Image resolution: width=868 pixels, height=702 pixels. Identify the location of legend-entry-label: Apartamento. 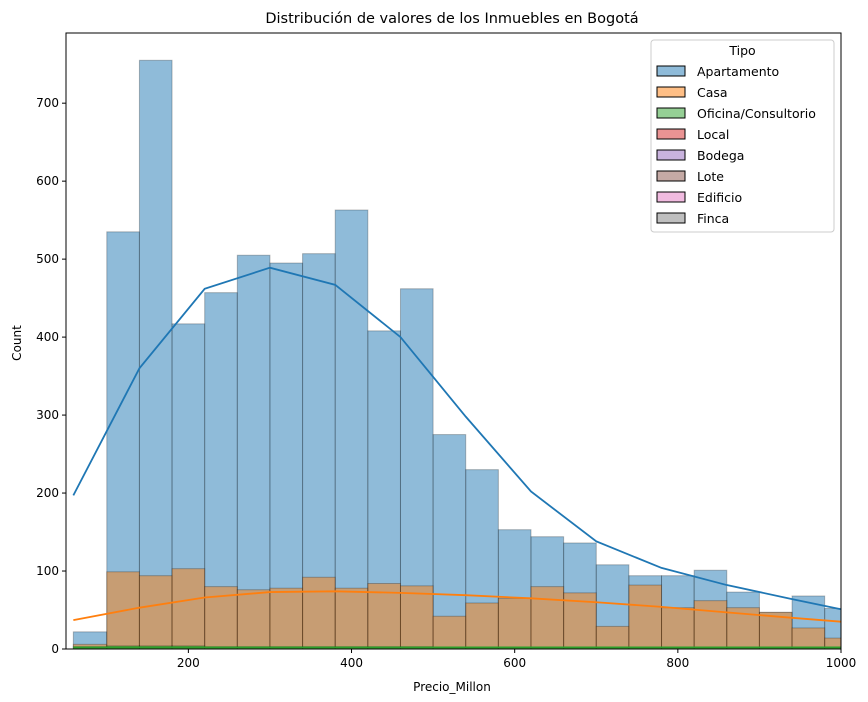
(738, 71).